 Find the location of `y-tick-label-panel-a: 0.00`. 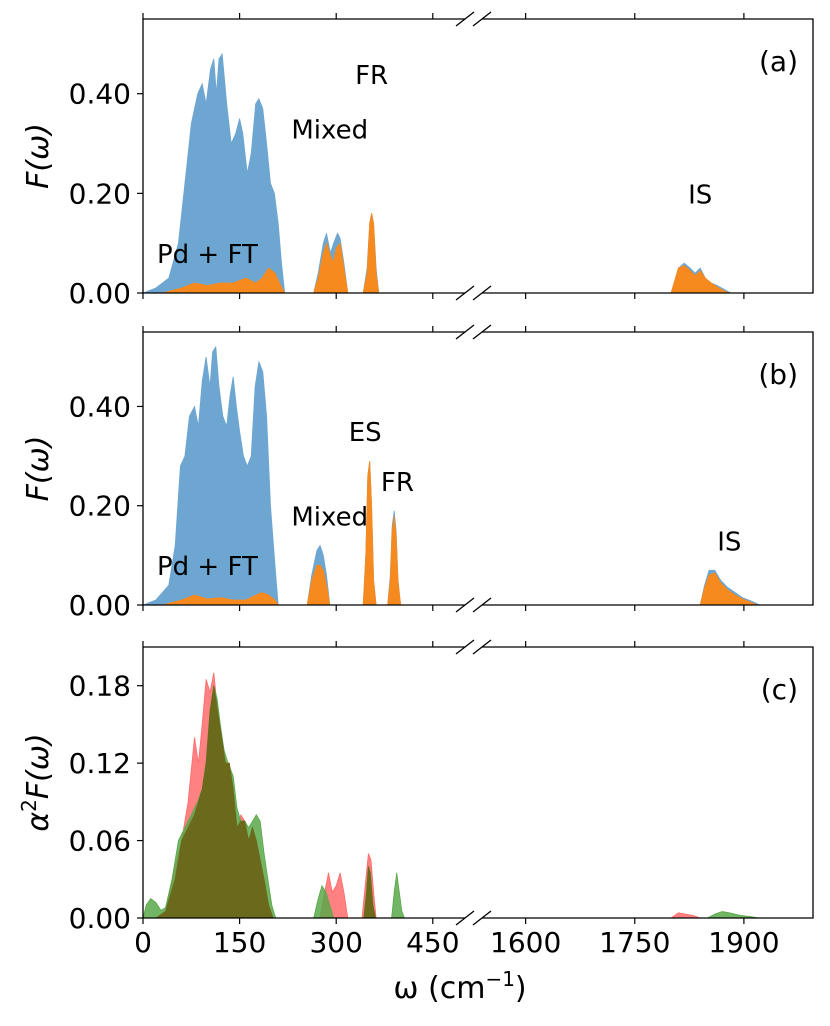

y-tick-label-panel-a: 0.00 is located at coordinates (100, 293).